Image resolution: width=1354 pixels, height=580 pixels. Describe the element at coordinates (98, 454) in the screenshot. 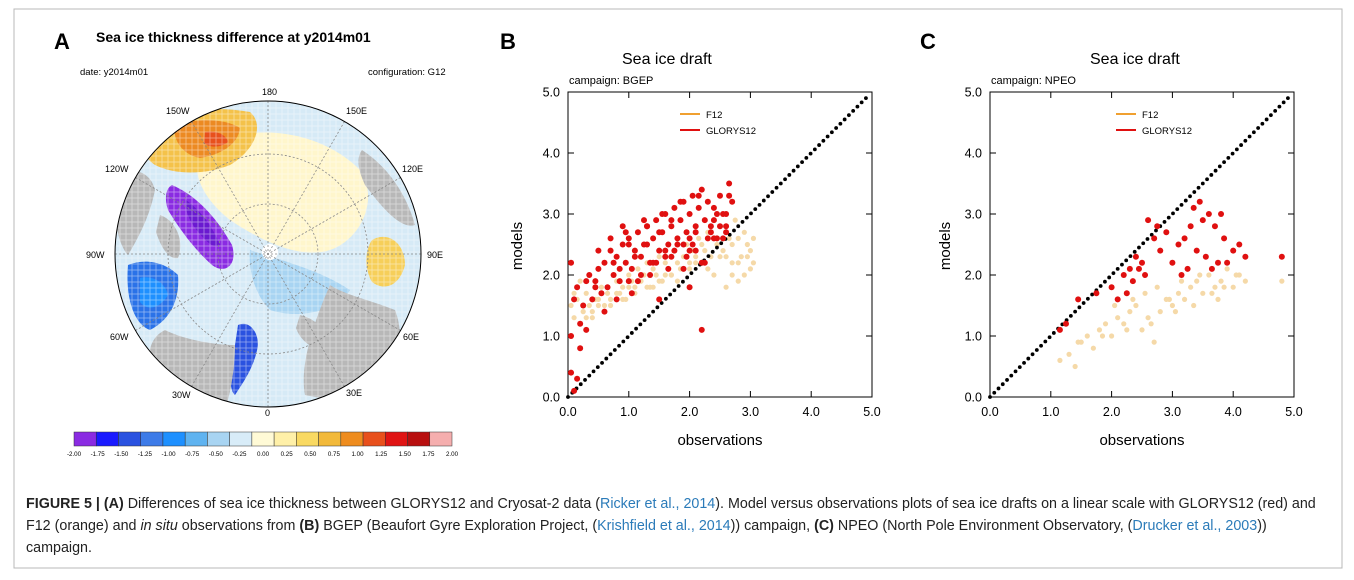

I see `colorbar-tick-label: -1.75` at that location.